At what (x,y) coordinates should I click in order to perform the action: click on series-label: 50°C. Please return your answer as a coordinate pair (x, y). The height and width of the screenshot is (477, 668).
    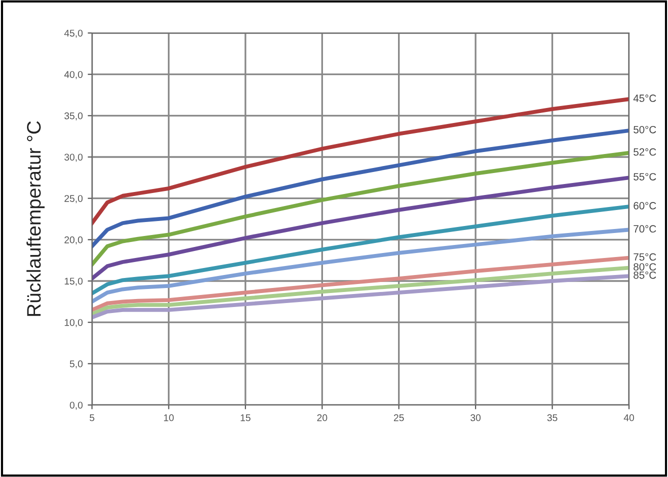
    Looking at the image, I should click on (645, 130).